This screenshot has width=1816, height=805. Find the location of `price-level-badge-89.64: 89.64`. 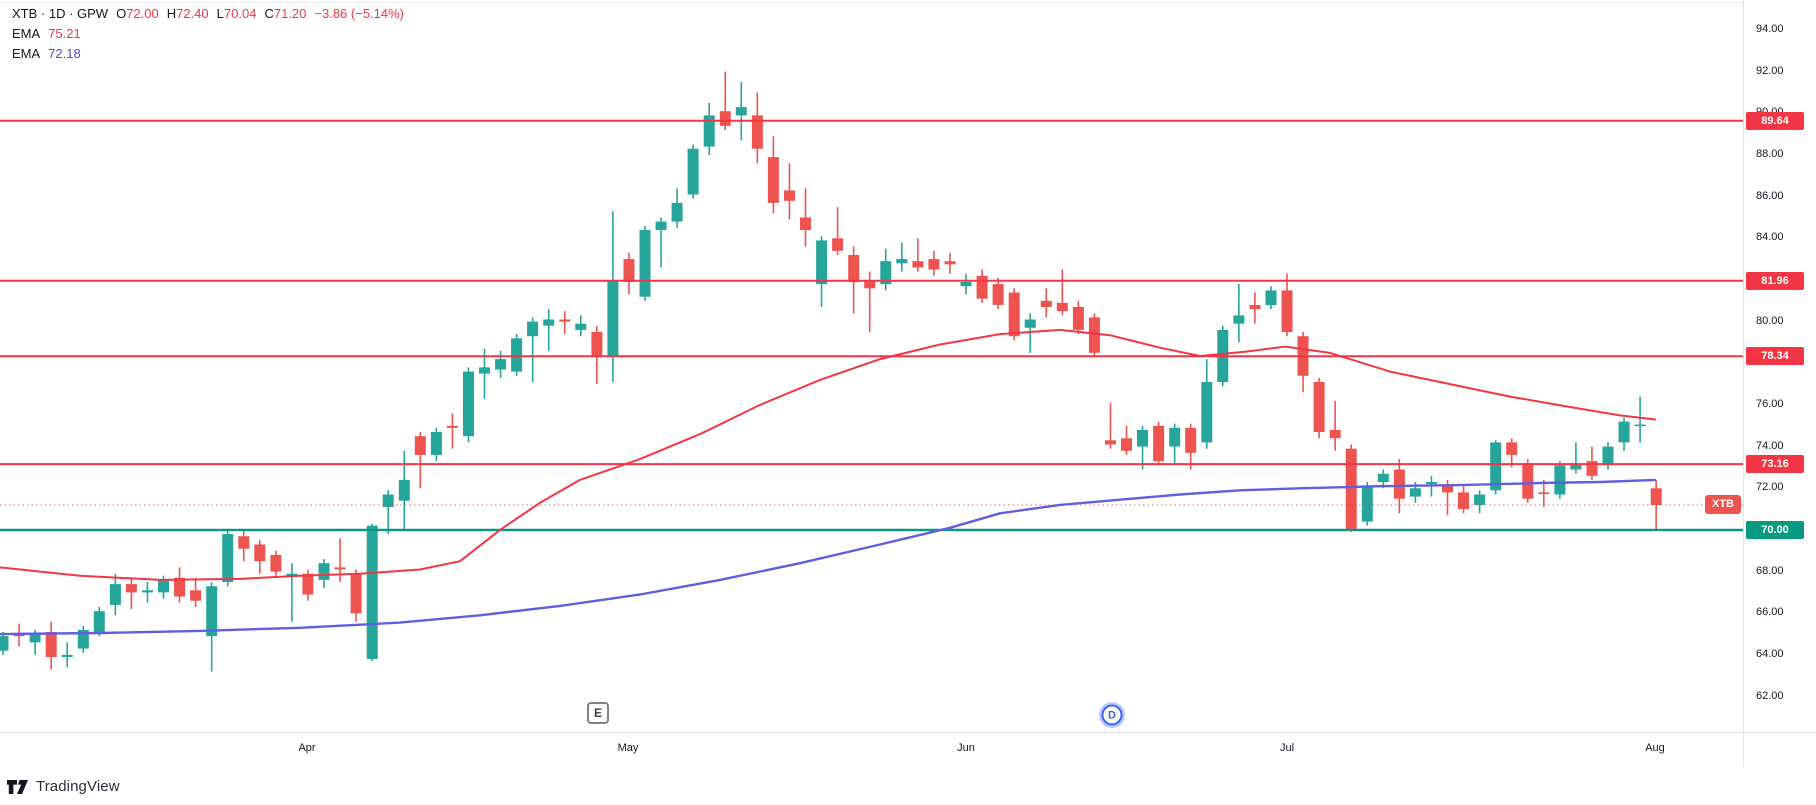

price-level-badge-89.64: 89.64 is located at coordinates (1775, 121).